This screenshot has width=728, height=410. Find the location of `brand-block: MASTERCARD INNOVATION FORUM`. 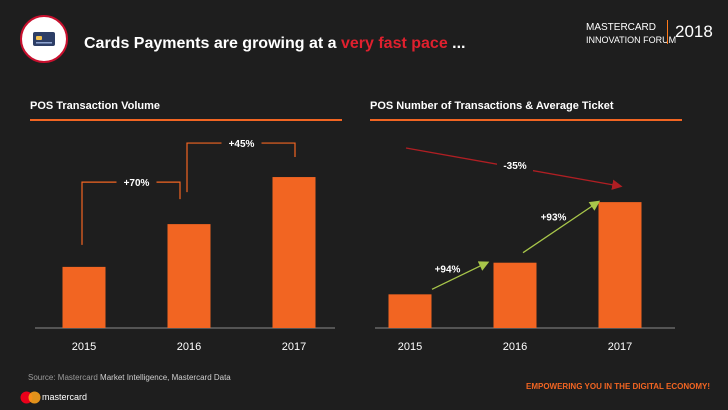

brand-block: MASTERCARD INNOVATION FORUM is located at coordinates (631, 34).